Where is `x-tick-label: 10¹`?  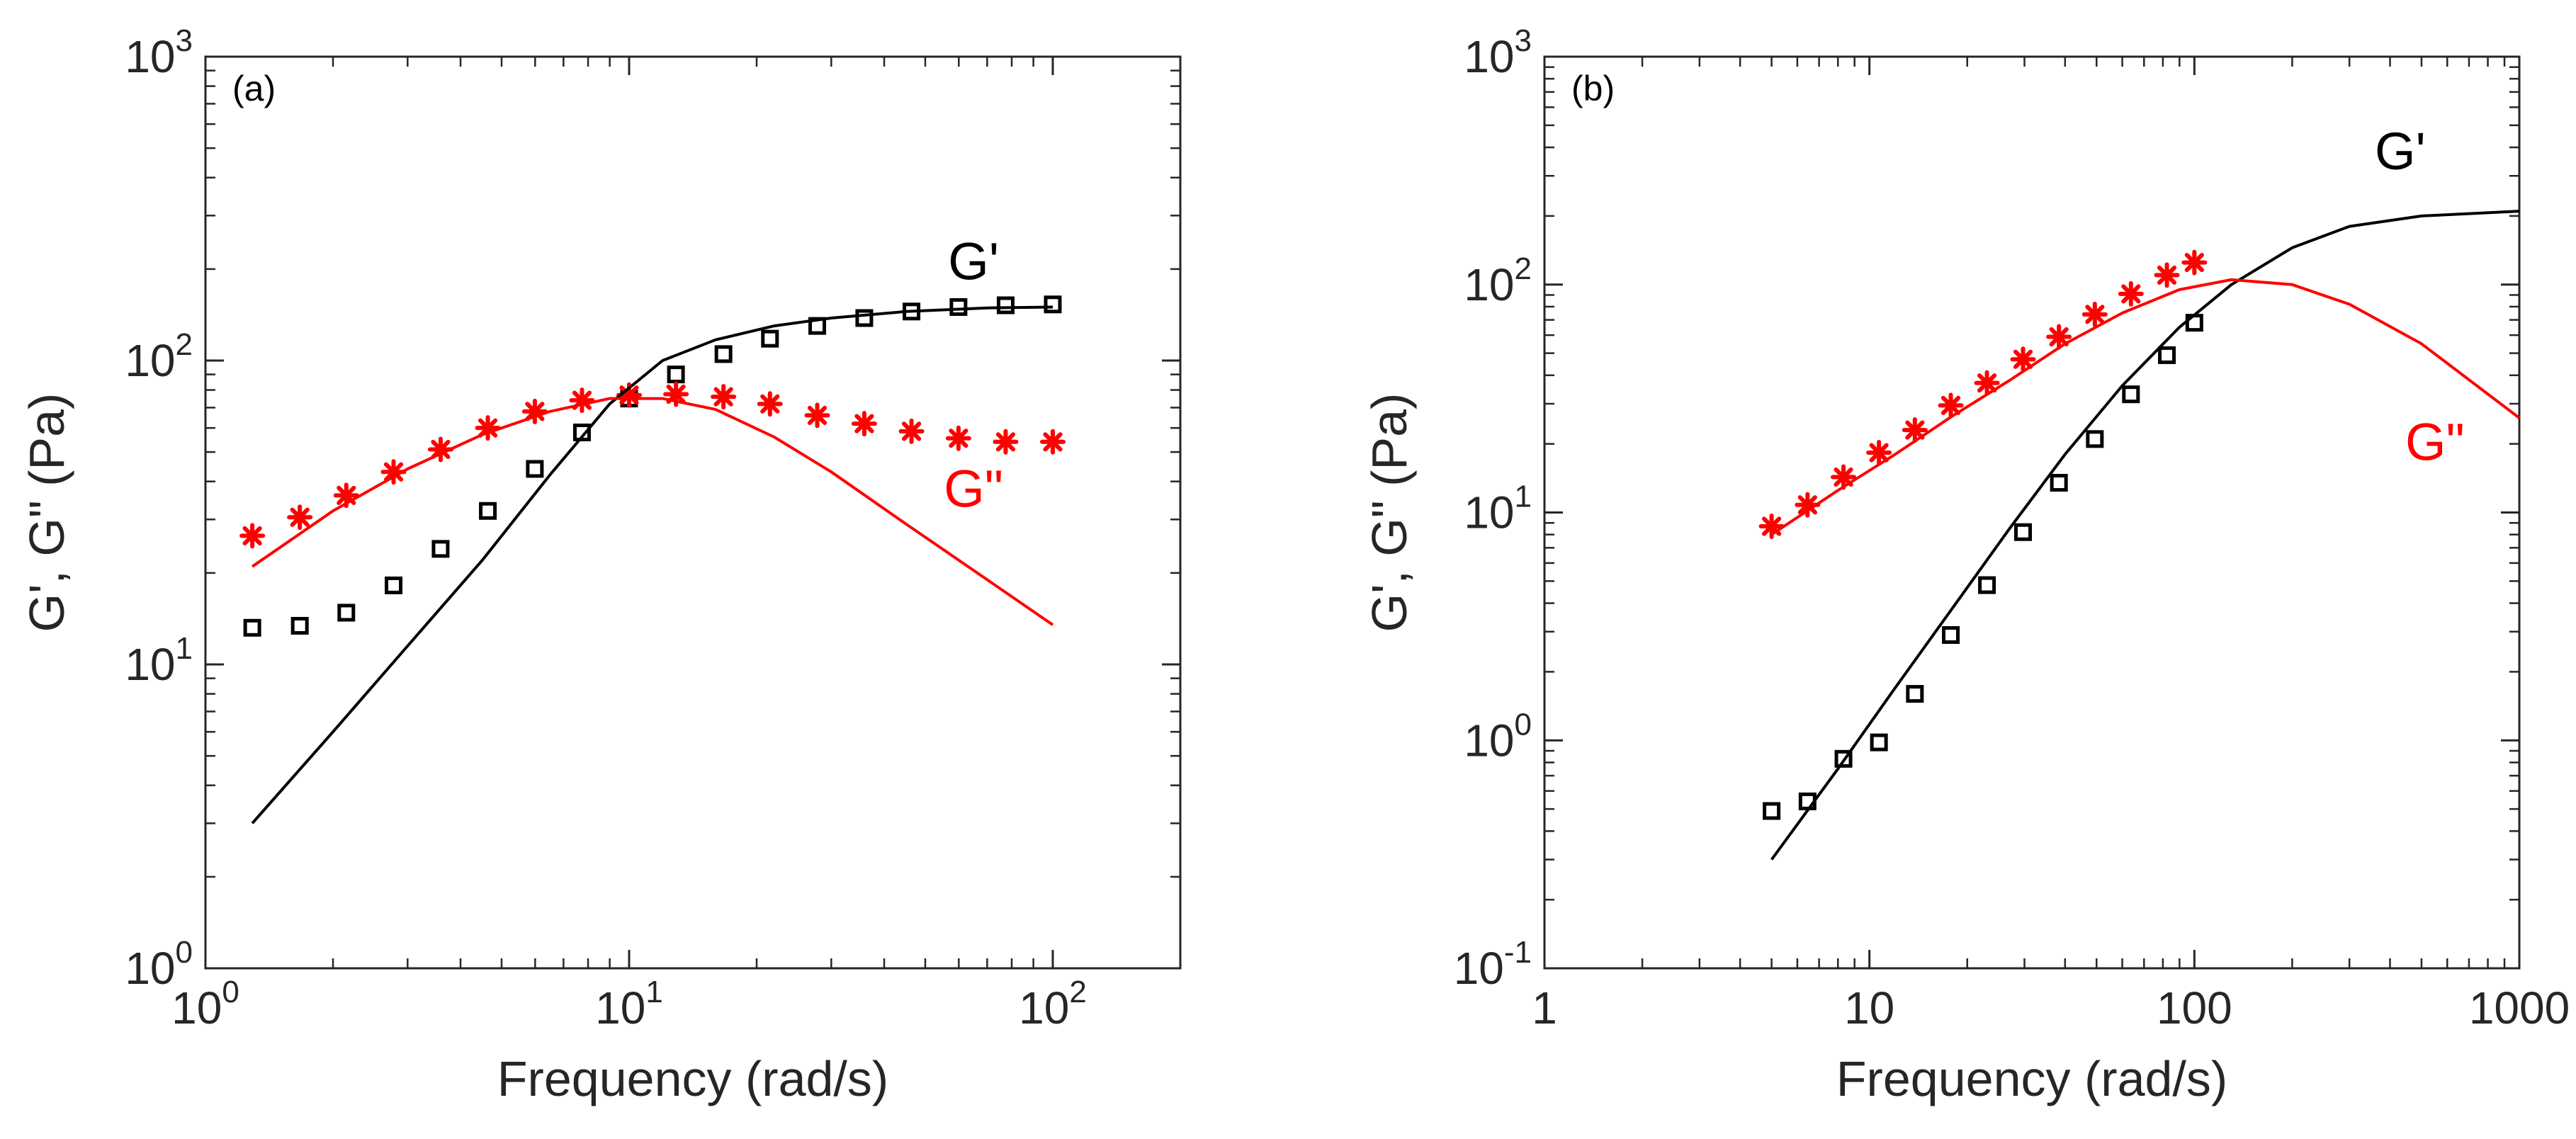 x-tick-label: 10¹ is located at coordinates (629, 1004).